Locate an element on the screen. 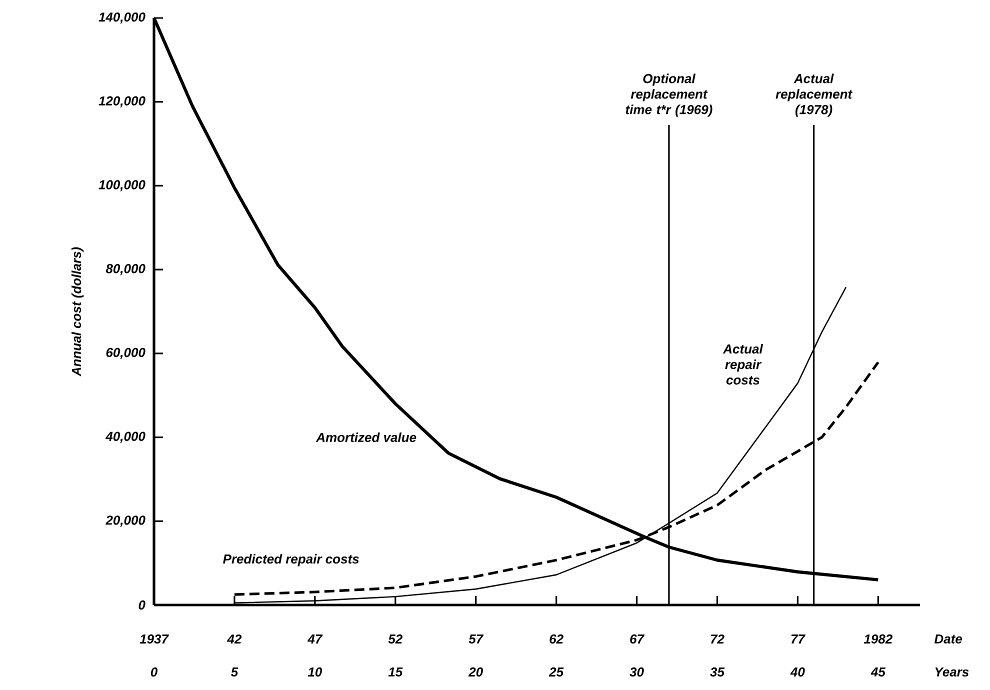 This screenshot has height=690, width=990. x2-tick-label: 45 is located at coordinates (878, 672).